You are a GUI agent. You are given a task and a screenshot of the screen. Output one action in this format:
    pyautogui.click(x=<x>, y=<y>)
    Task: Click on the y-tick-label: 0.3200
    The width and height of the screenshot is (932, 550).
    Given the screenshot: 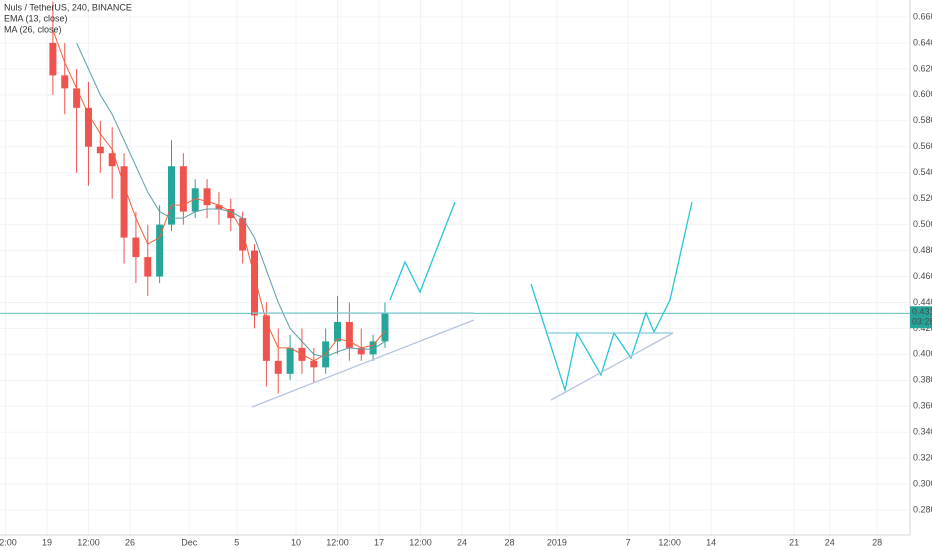 What is the action you would take?
    pyautogui.click(x=922, y=458)
    